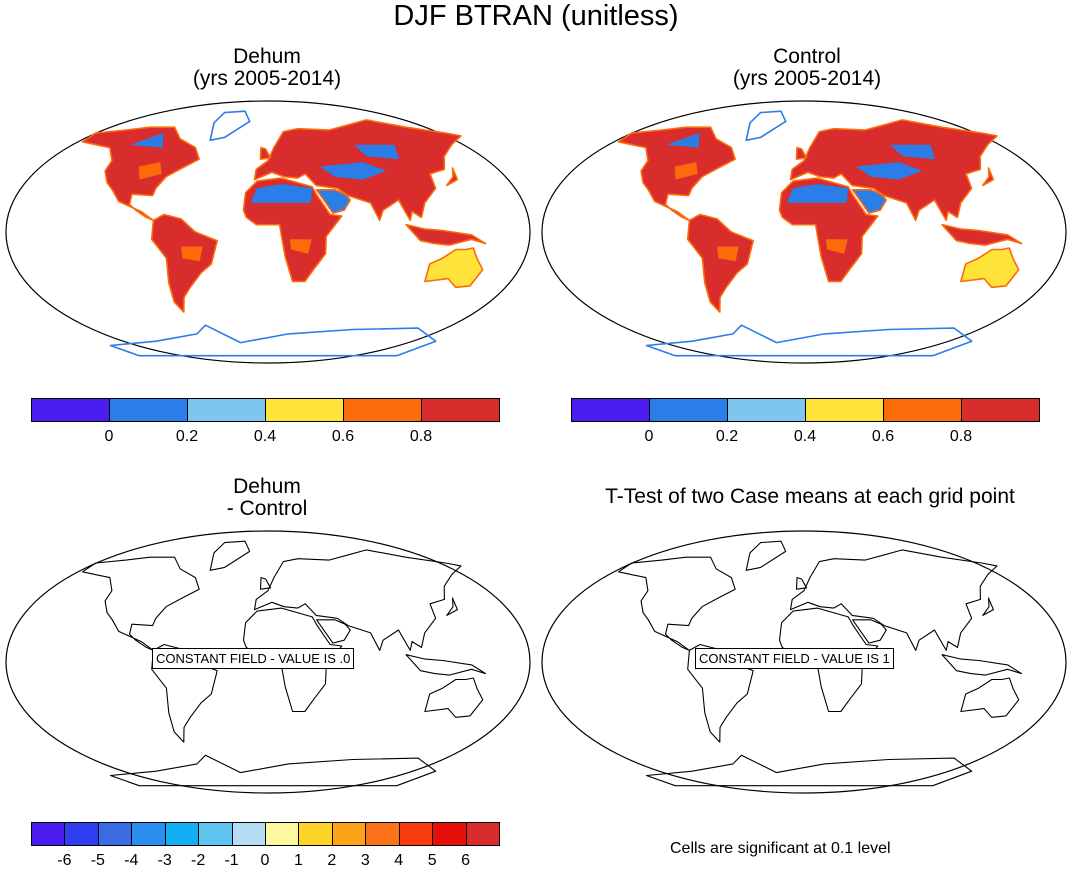 The width and height of the screenshot is (1072, 870). What do you see at coordinates (298, 860) in the screenshot?
I see `colorbar-tick-label: 1` at bounding box center [298, 860].